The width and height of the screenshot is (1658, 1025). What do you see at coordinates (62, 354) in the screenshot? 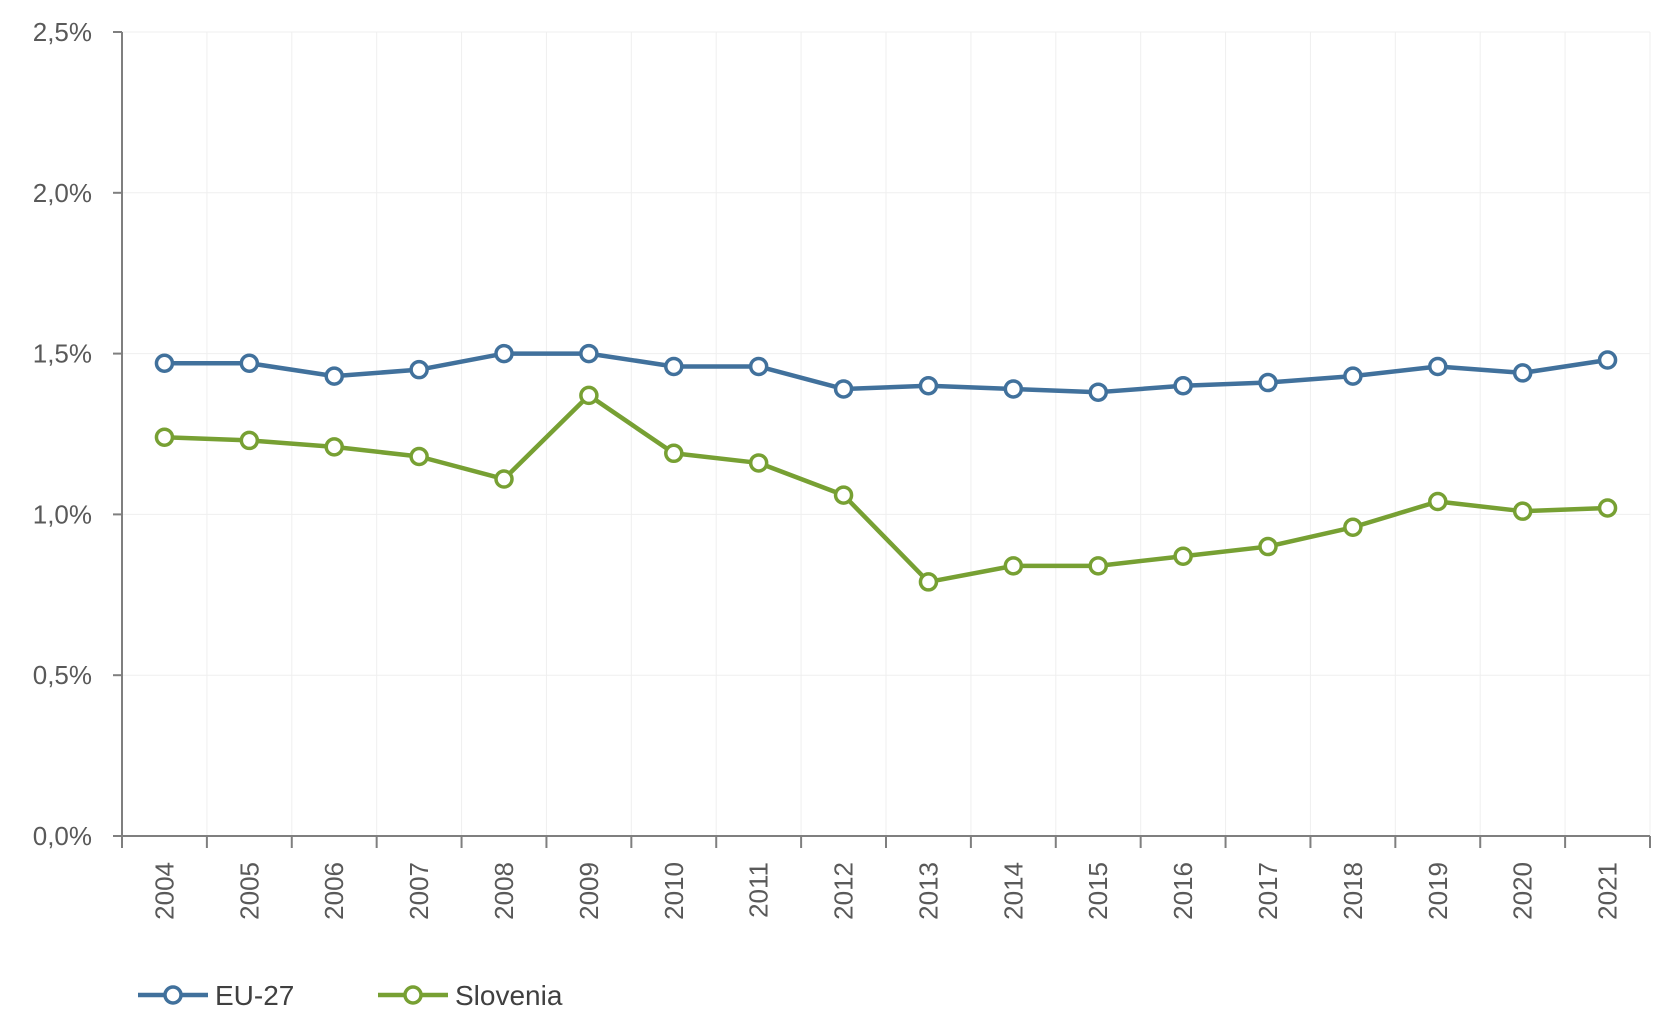
I see `y-tick-label: 1,5%` at bounding box center [62, 354].